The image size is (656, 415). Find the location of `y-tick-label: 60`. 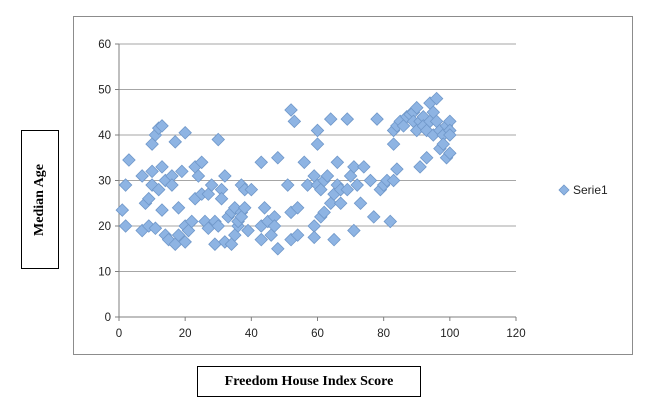

y-tick-label: 60 is located at coordinates (104, 45).